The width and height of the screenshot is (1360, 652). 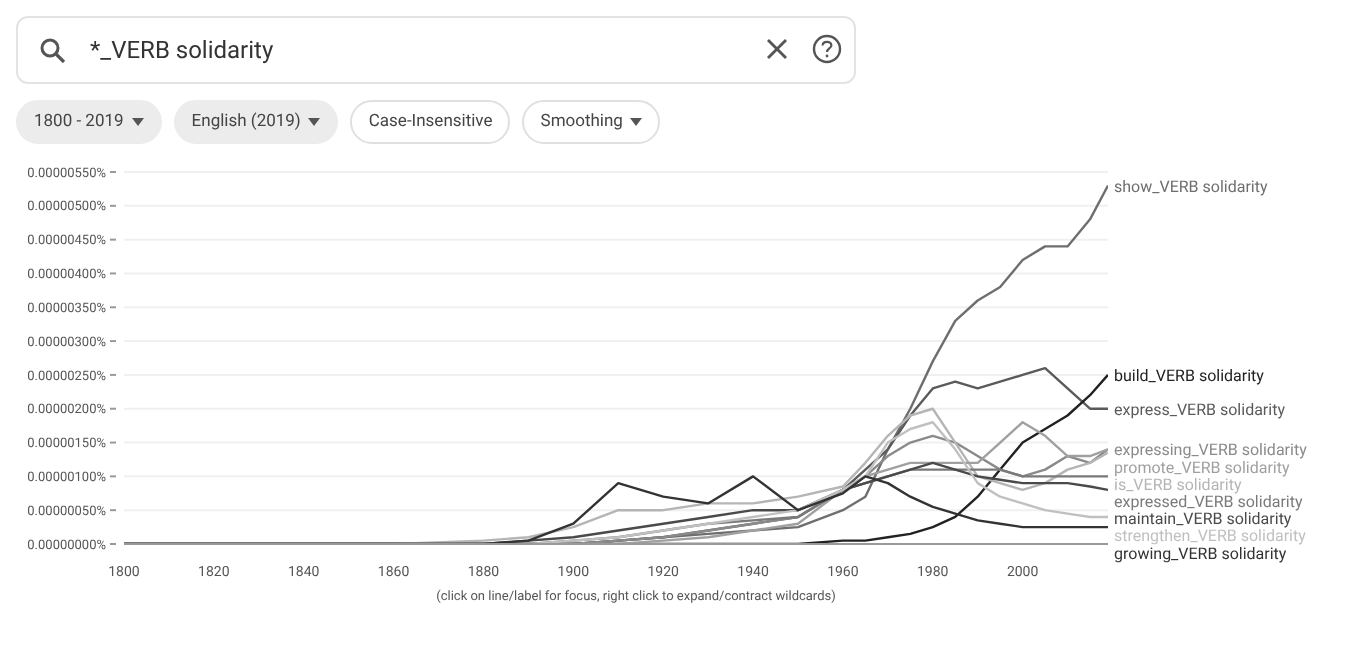 What do you see at coordinates (1191, 186) in the screenshot?
I see `series-label: show_VERB solidarity` at bounding box center [1191, 186].